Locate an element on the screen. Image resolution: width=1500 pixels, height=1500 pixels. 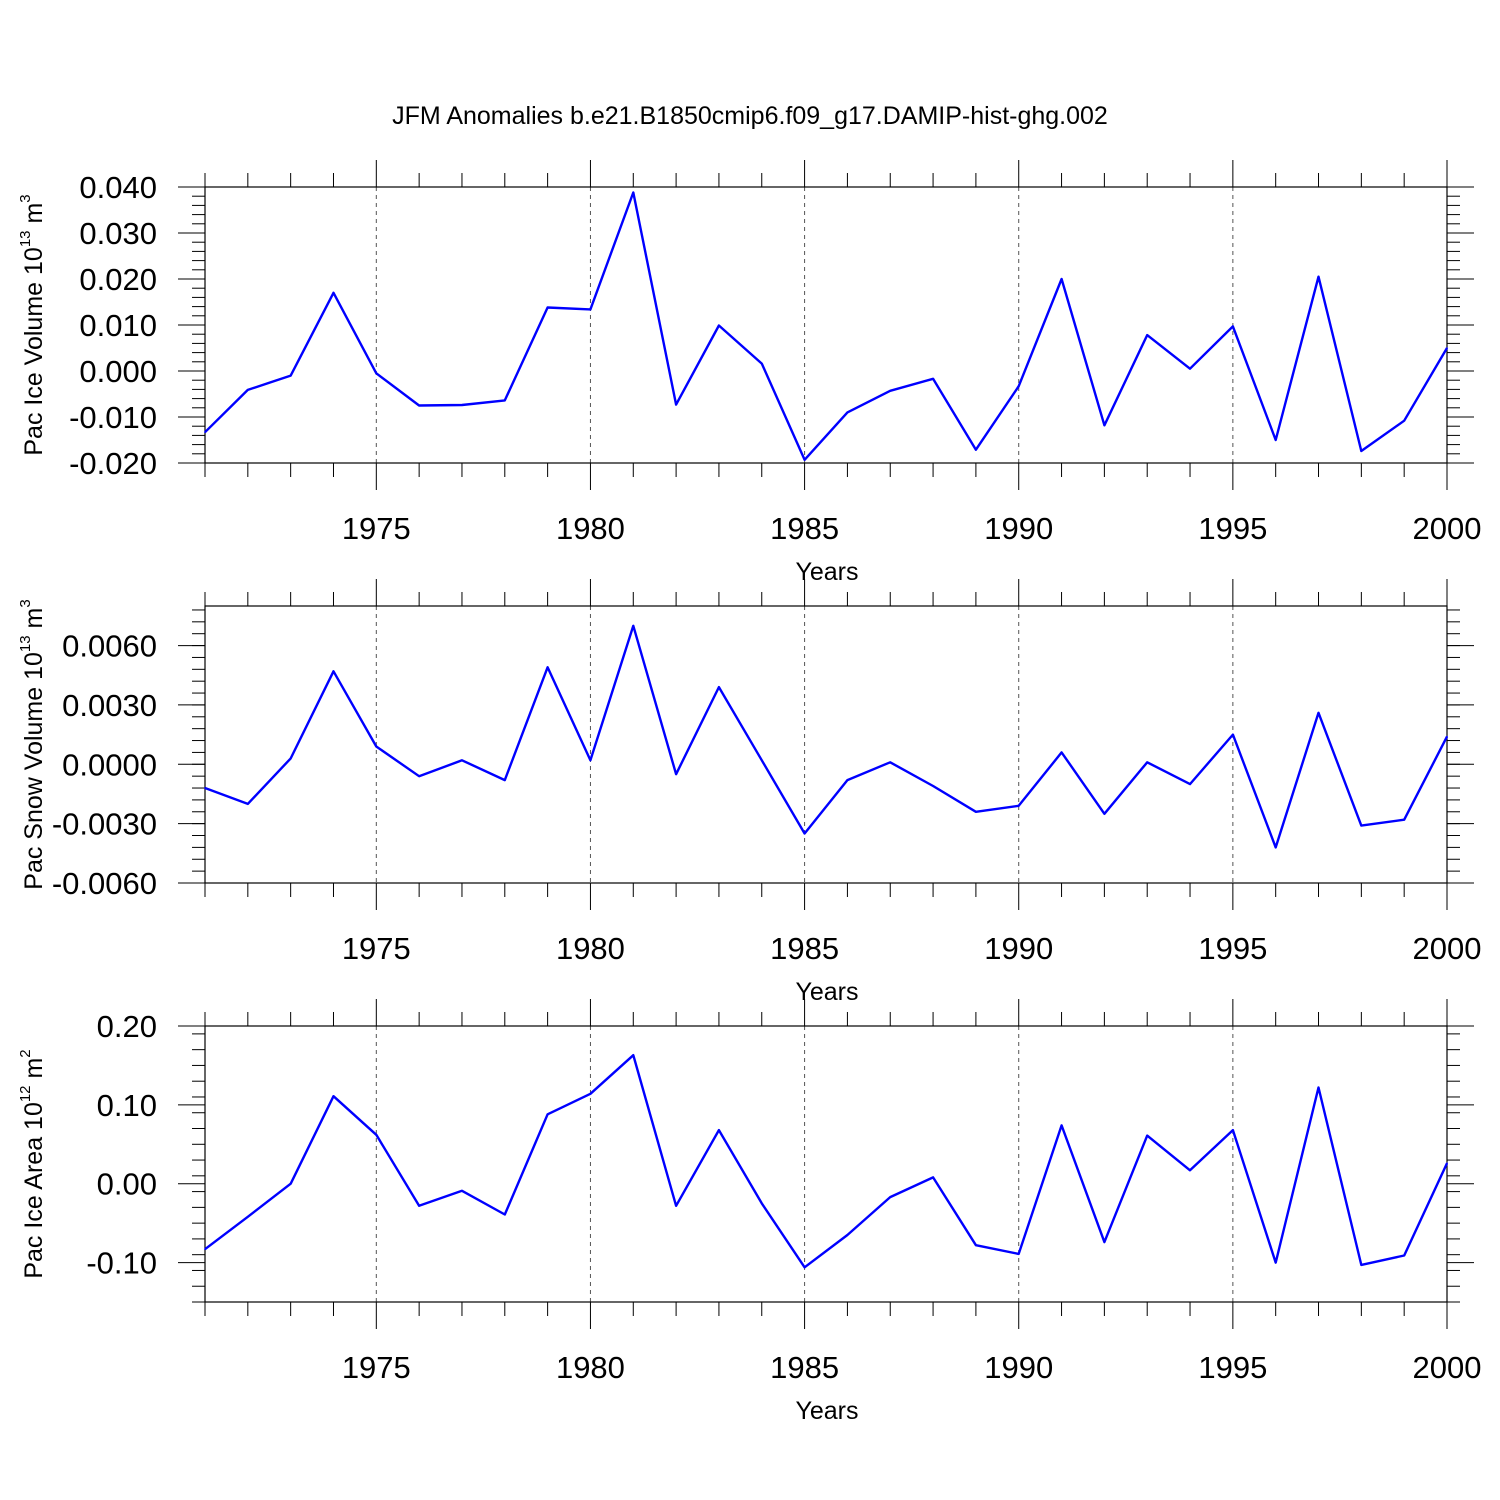
y-tick-label: 0.00 is located at coordinates (127, 1184).